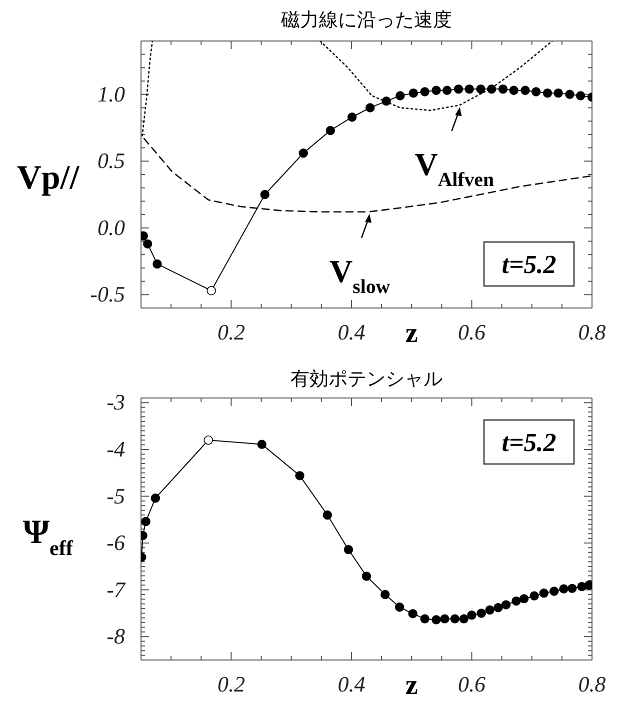 The image size is (621, 705). I want to click on y-tick-label: -8, so click(115, 636).